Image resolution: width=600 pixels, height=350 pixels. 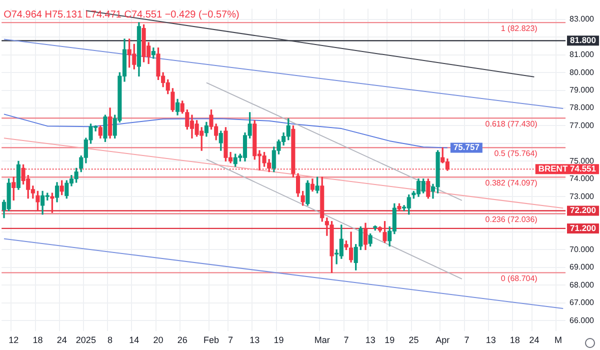 I want to click on y-tick-label: 83.000, so click(x=582, y=19).